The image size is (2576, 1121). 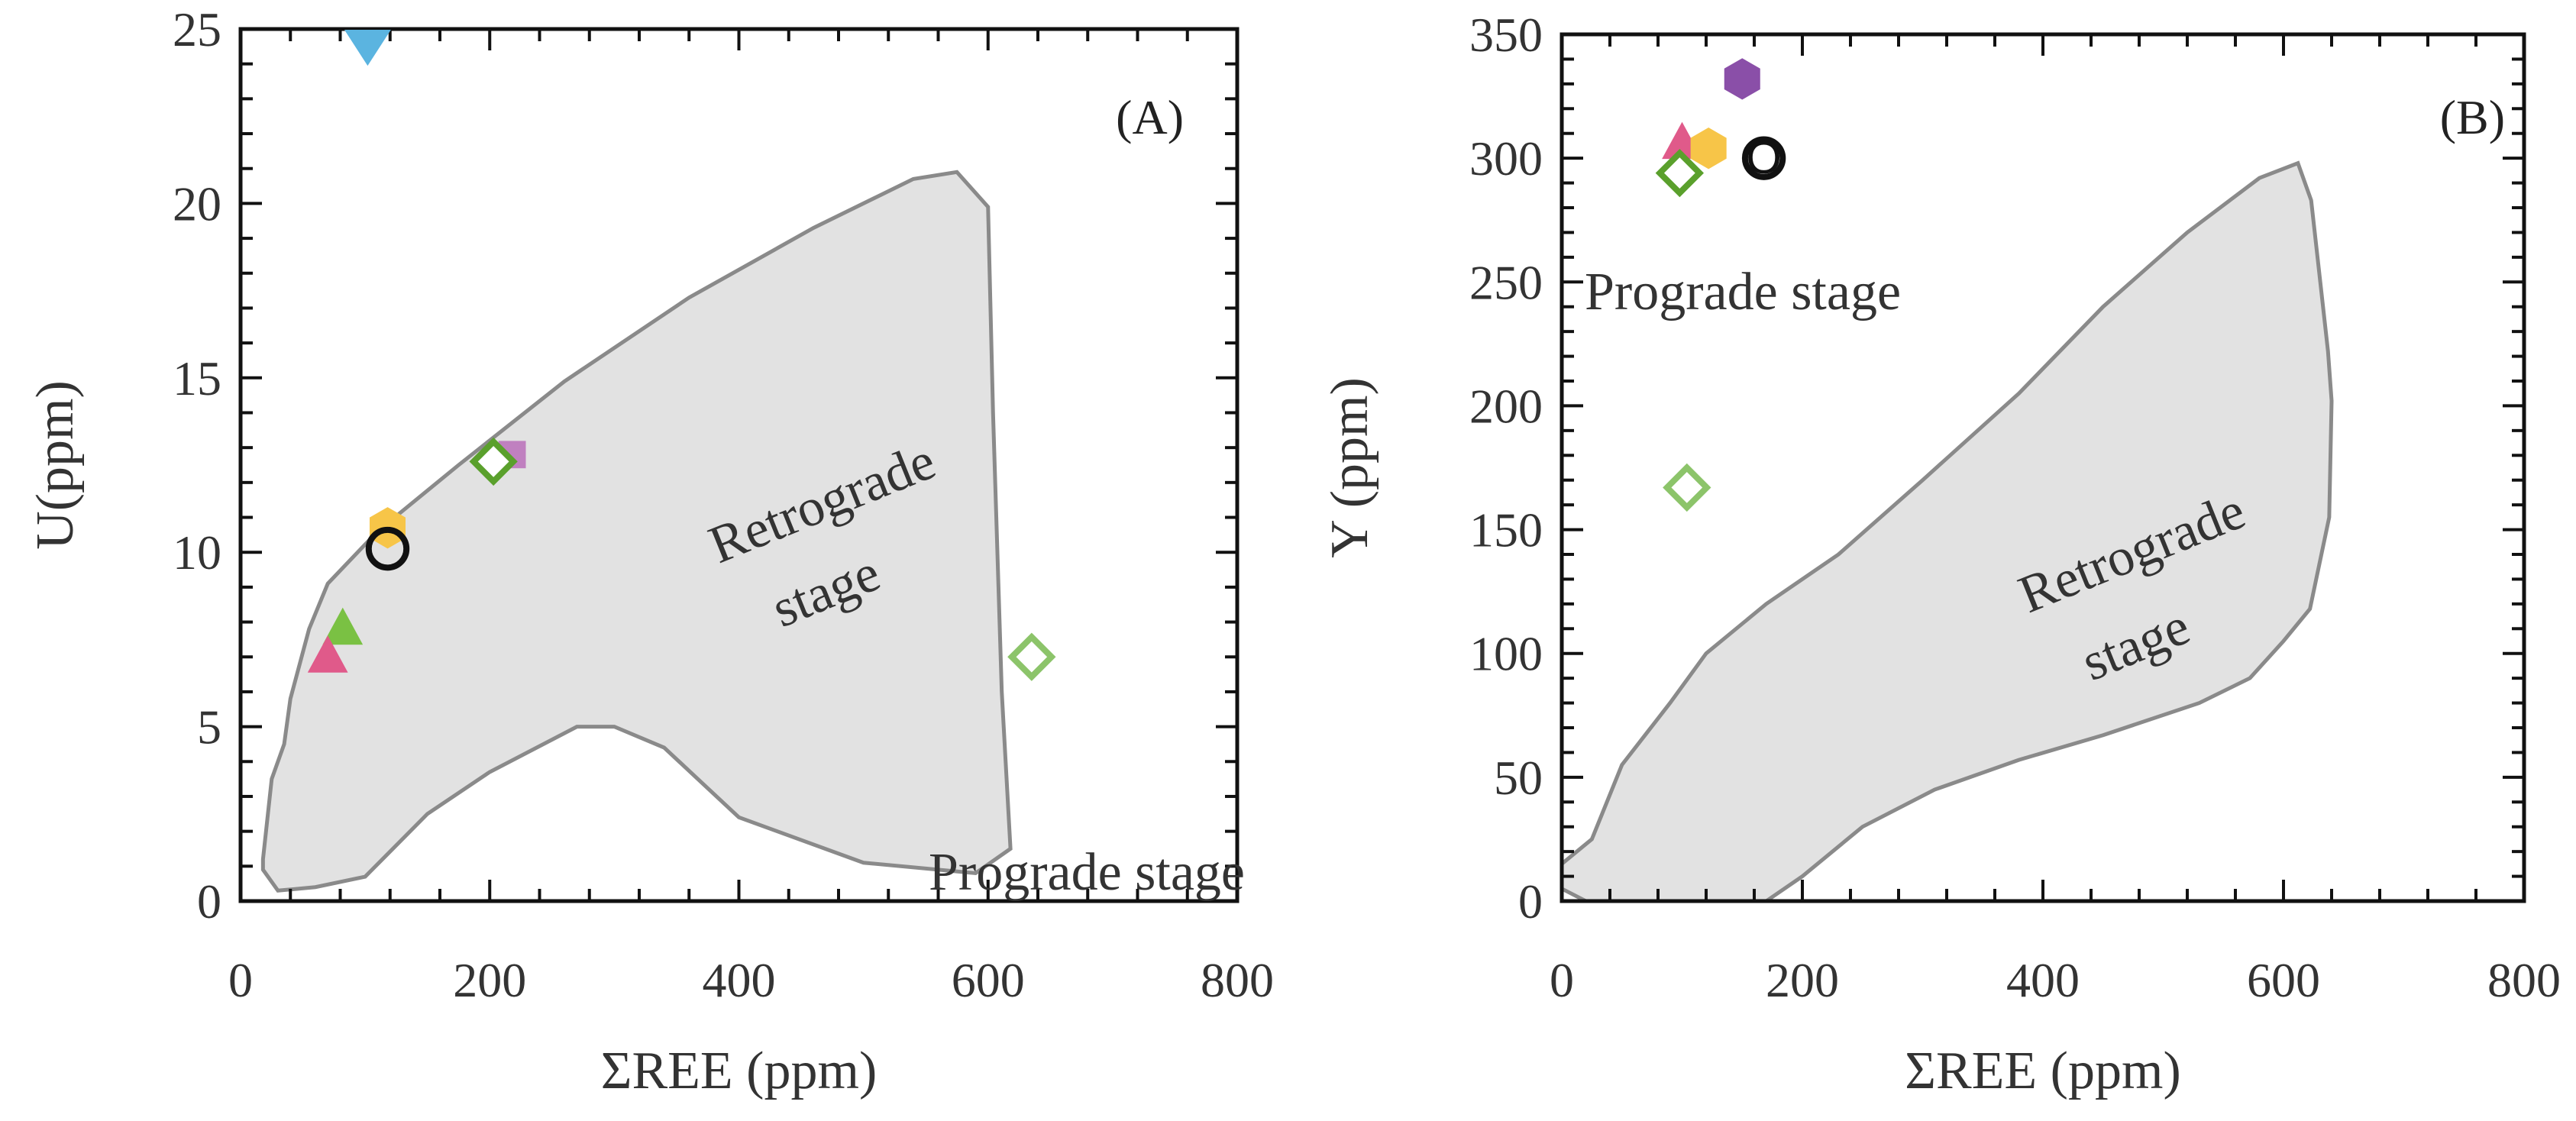 I want to click on panel-a-x-tick-label: 800, so click(x=1237, y=980).